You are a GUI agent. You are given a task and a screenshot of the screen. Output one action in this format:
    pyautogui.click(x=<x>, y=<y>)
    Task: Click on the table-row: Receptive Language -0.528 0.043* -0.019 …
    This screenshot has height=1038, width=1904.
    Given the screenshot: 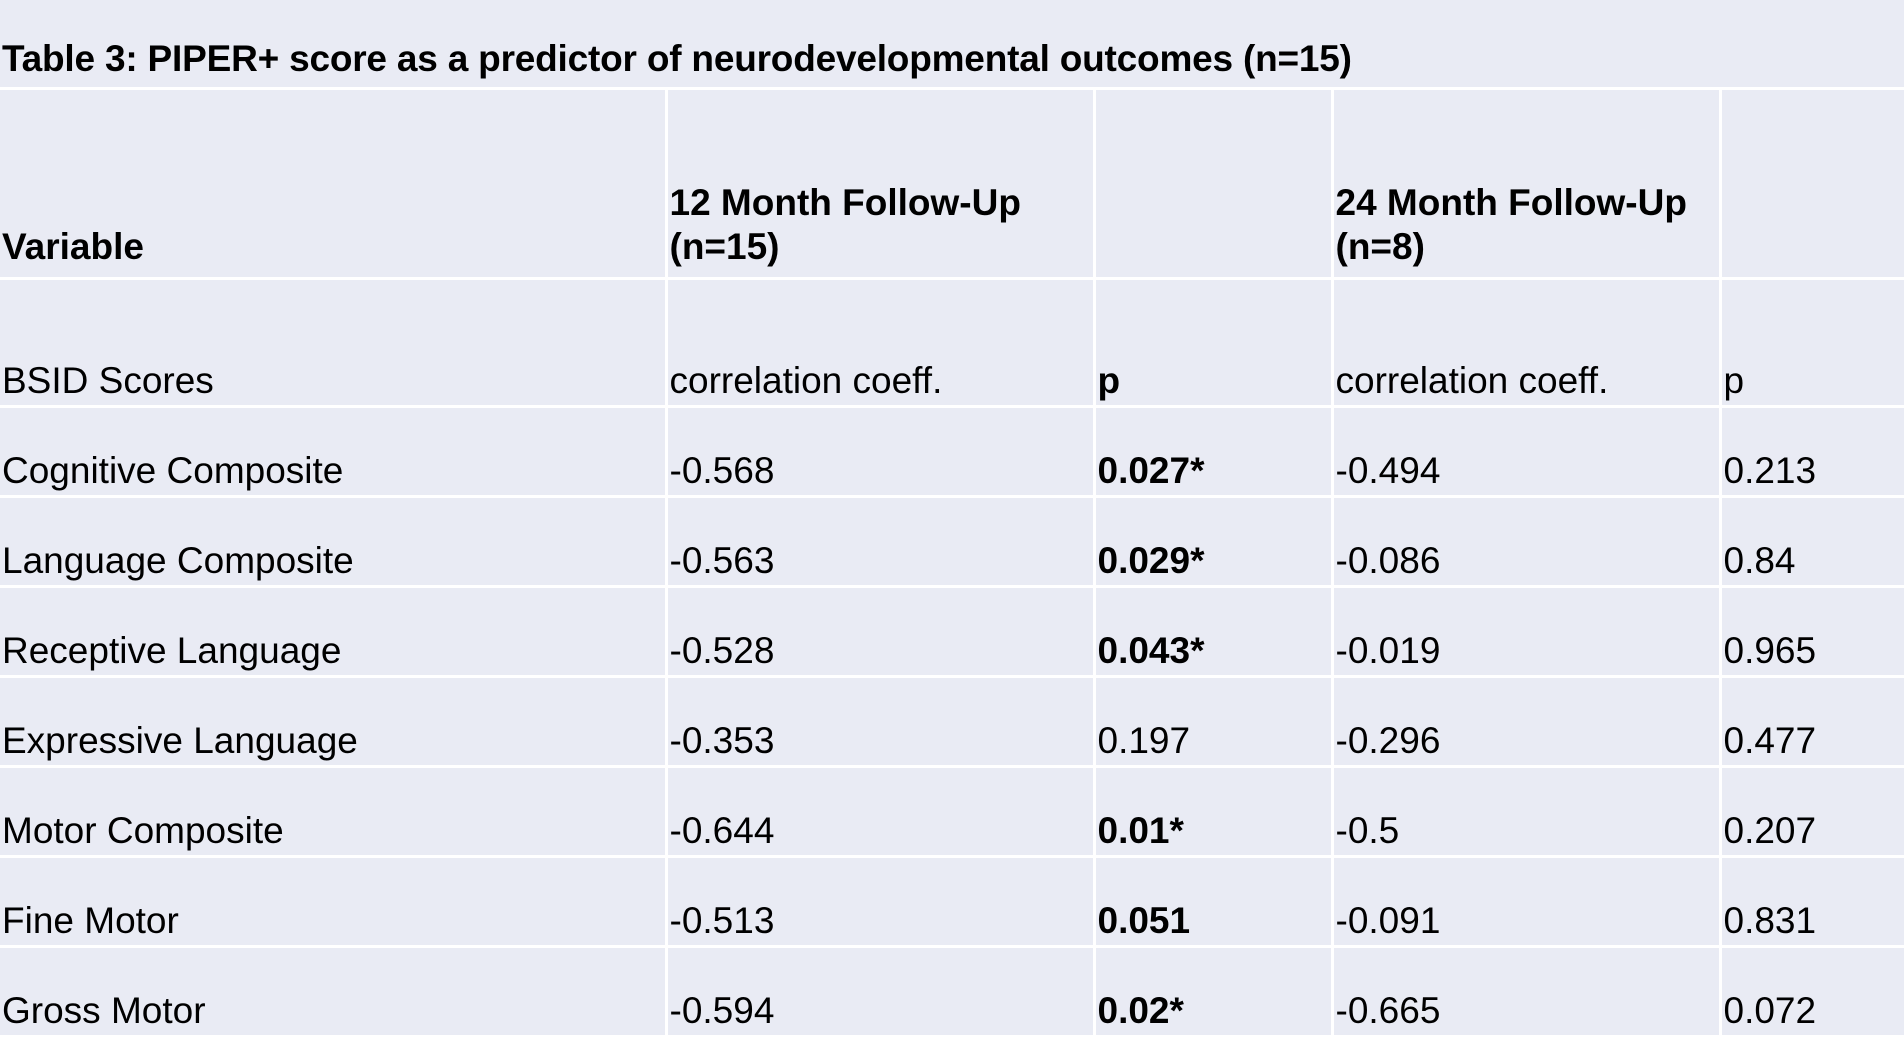 What is the action you would take?
    pyautogui.click(x=952, y=632)
    